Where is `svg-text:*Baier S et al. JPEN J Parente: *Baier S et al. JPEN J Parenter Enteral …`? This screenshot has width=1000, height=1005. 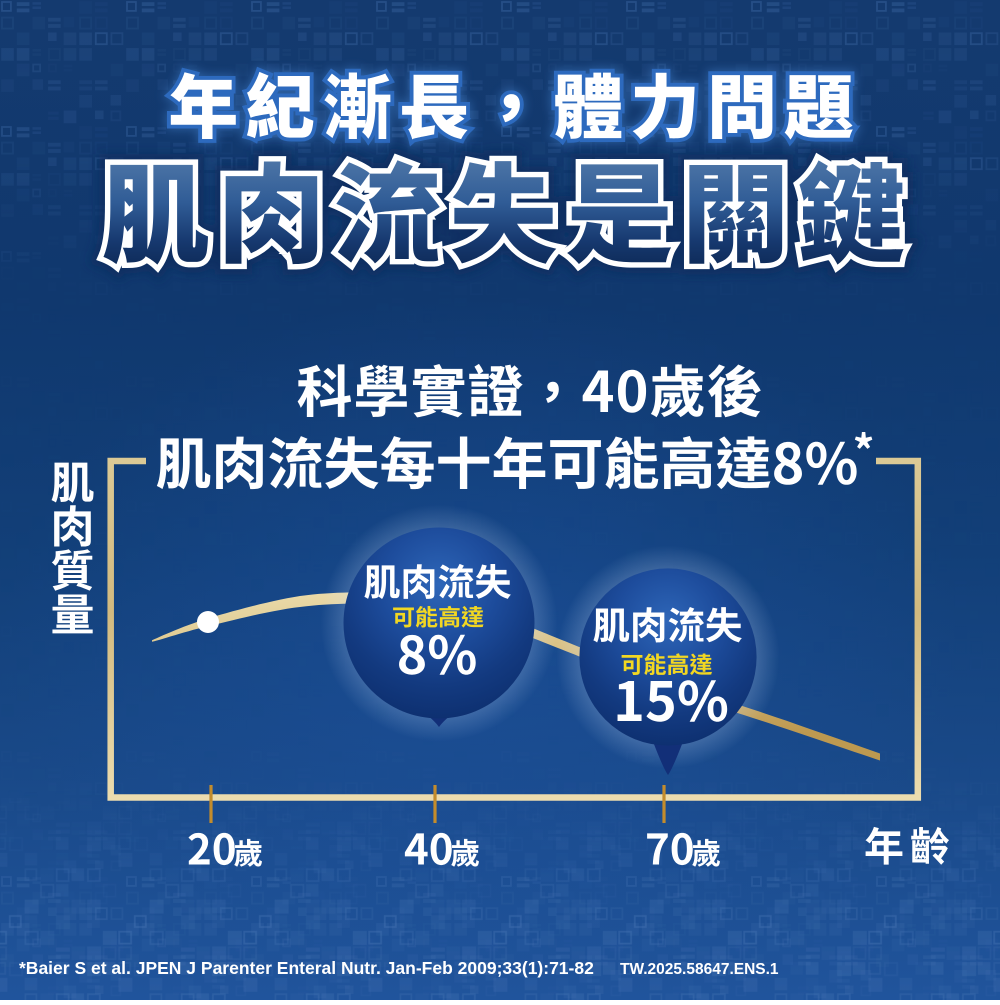
svg-text:*Baier S et al. JPEN J Parente: *Baier S et al. JPEN J Parenter Enteral … is located at coordinates (306, 968).